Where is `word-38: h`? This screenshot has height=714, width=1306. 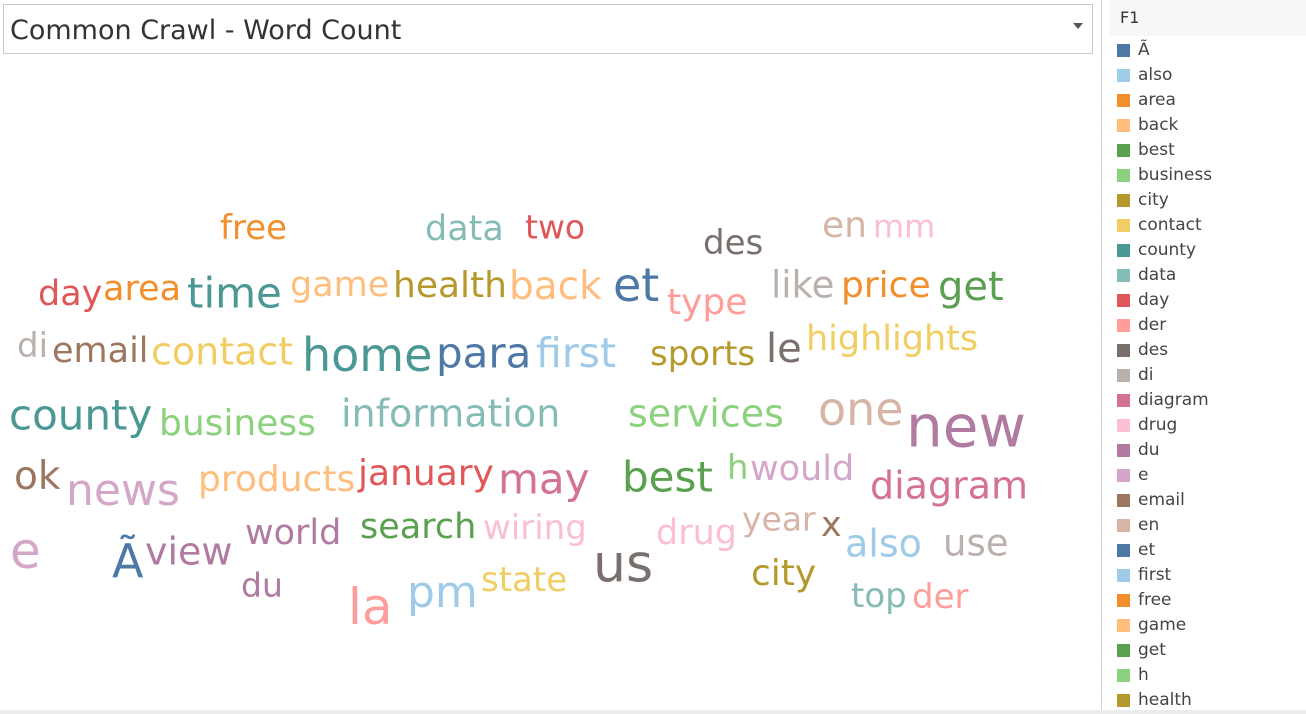
word-38: h is located at coordinates (738, 468).